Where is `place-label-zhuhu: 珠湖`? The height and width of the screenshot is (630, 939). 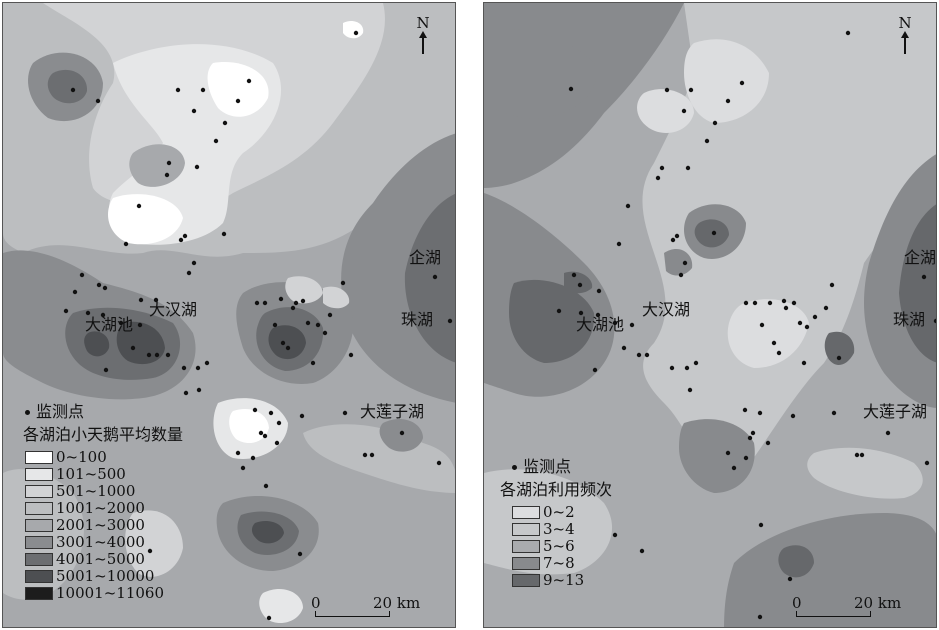 place-label-zhuhu: 珠湖 is located at coordinates (909, 319).